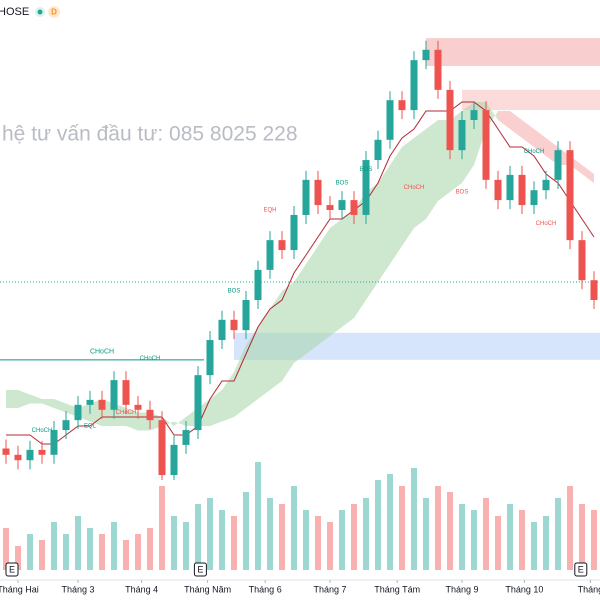 The image size is (600, 600). I want to click on status-dot, so click(40, 12).